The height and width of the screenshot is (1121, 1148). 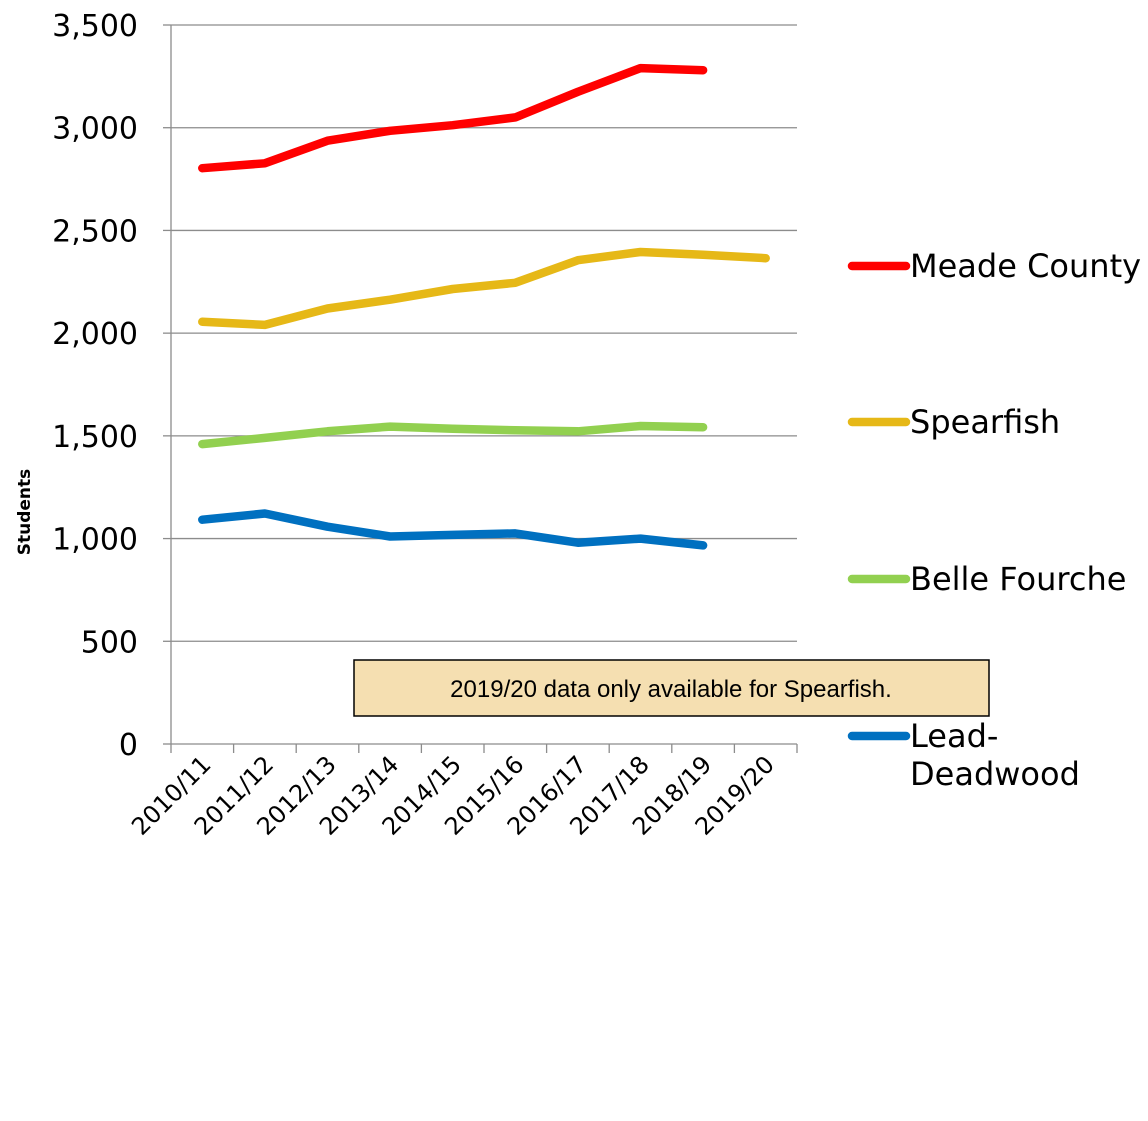 I want to click on legend-label: Spearfish, so click(x=985, y=422).